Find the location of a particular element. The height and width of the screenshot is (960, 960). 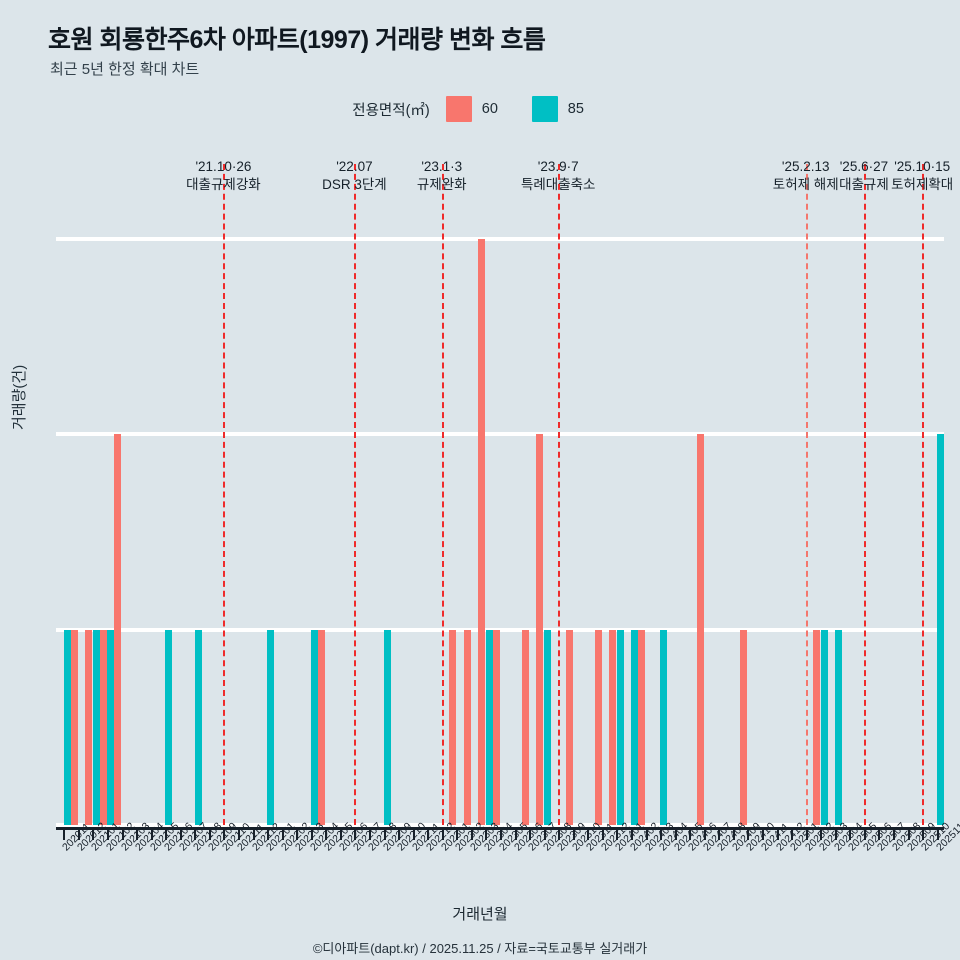

event-date: '23.9·7 is located at coordinates (558, 166).